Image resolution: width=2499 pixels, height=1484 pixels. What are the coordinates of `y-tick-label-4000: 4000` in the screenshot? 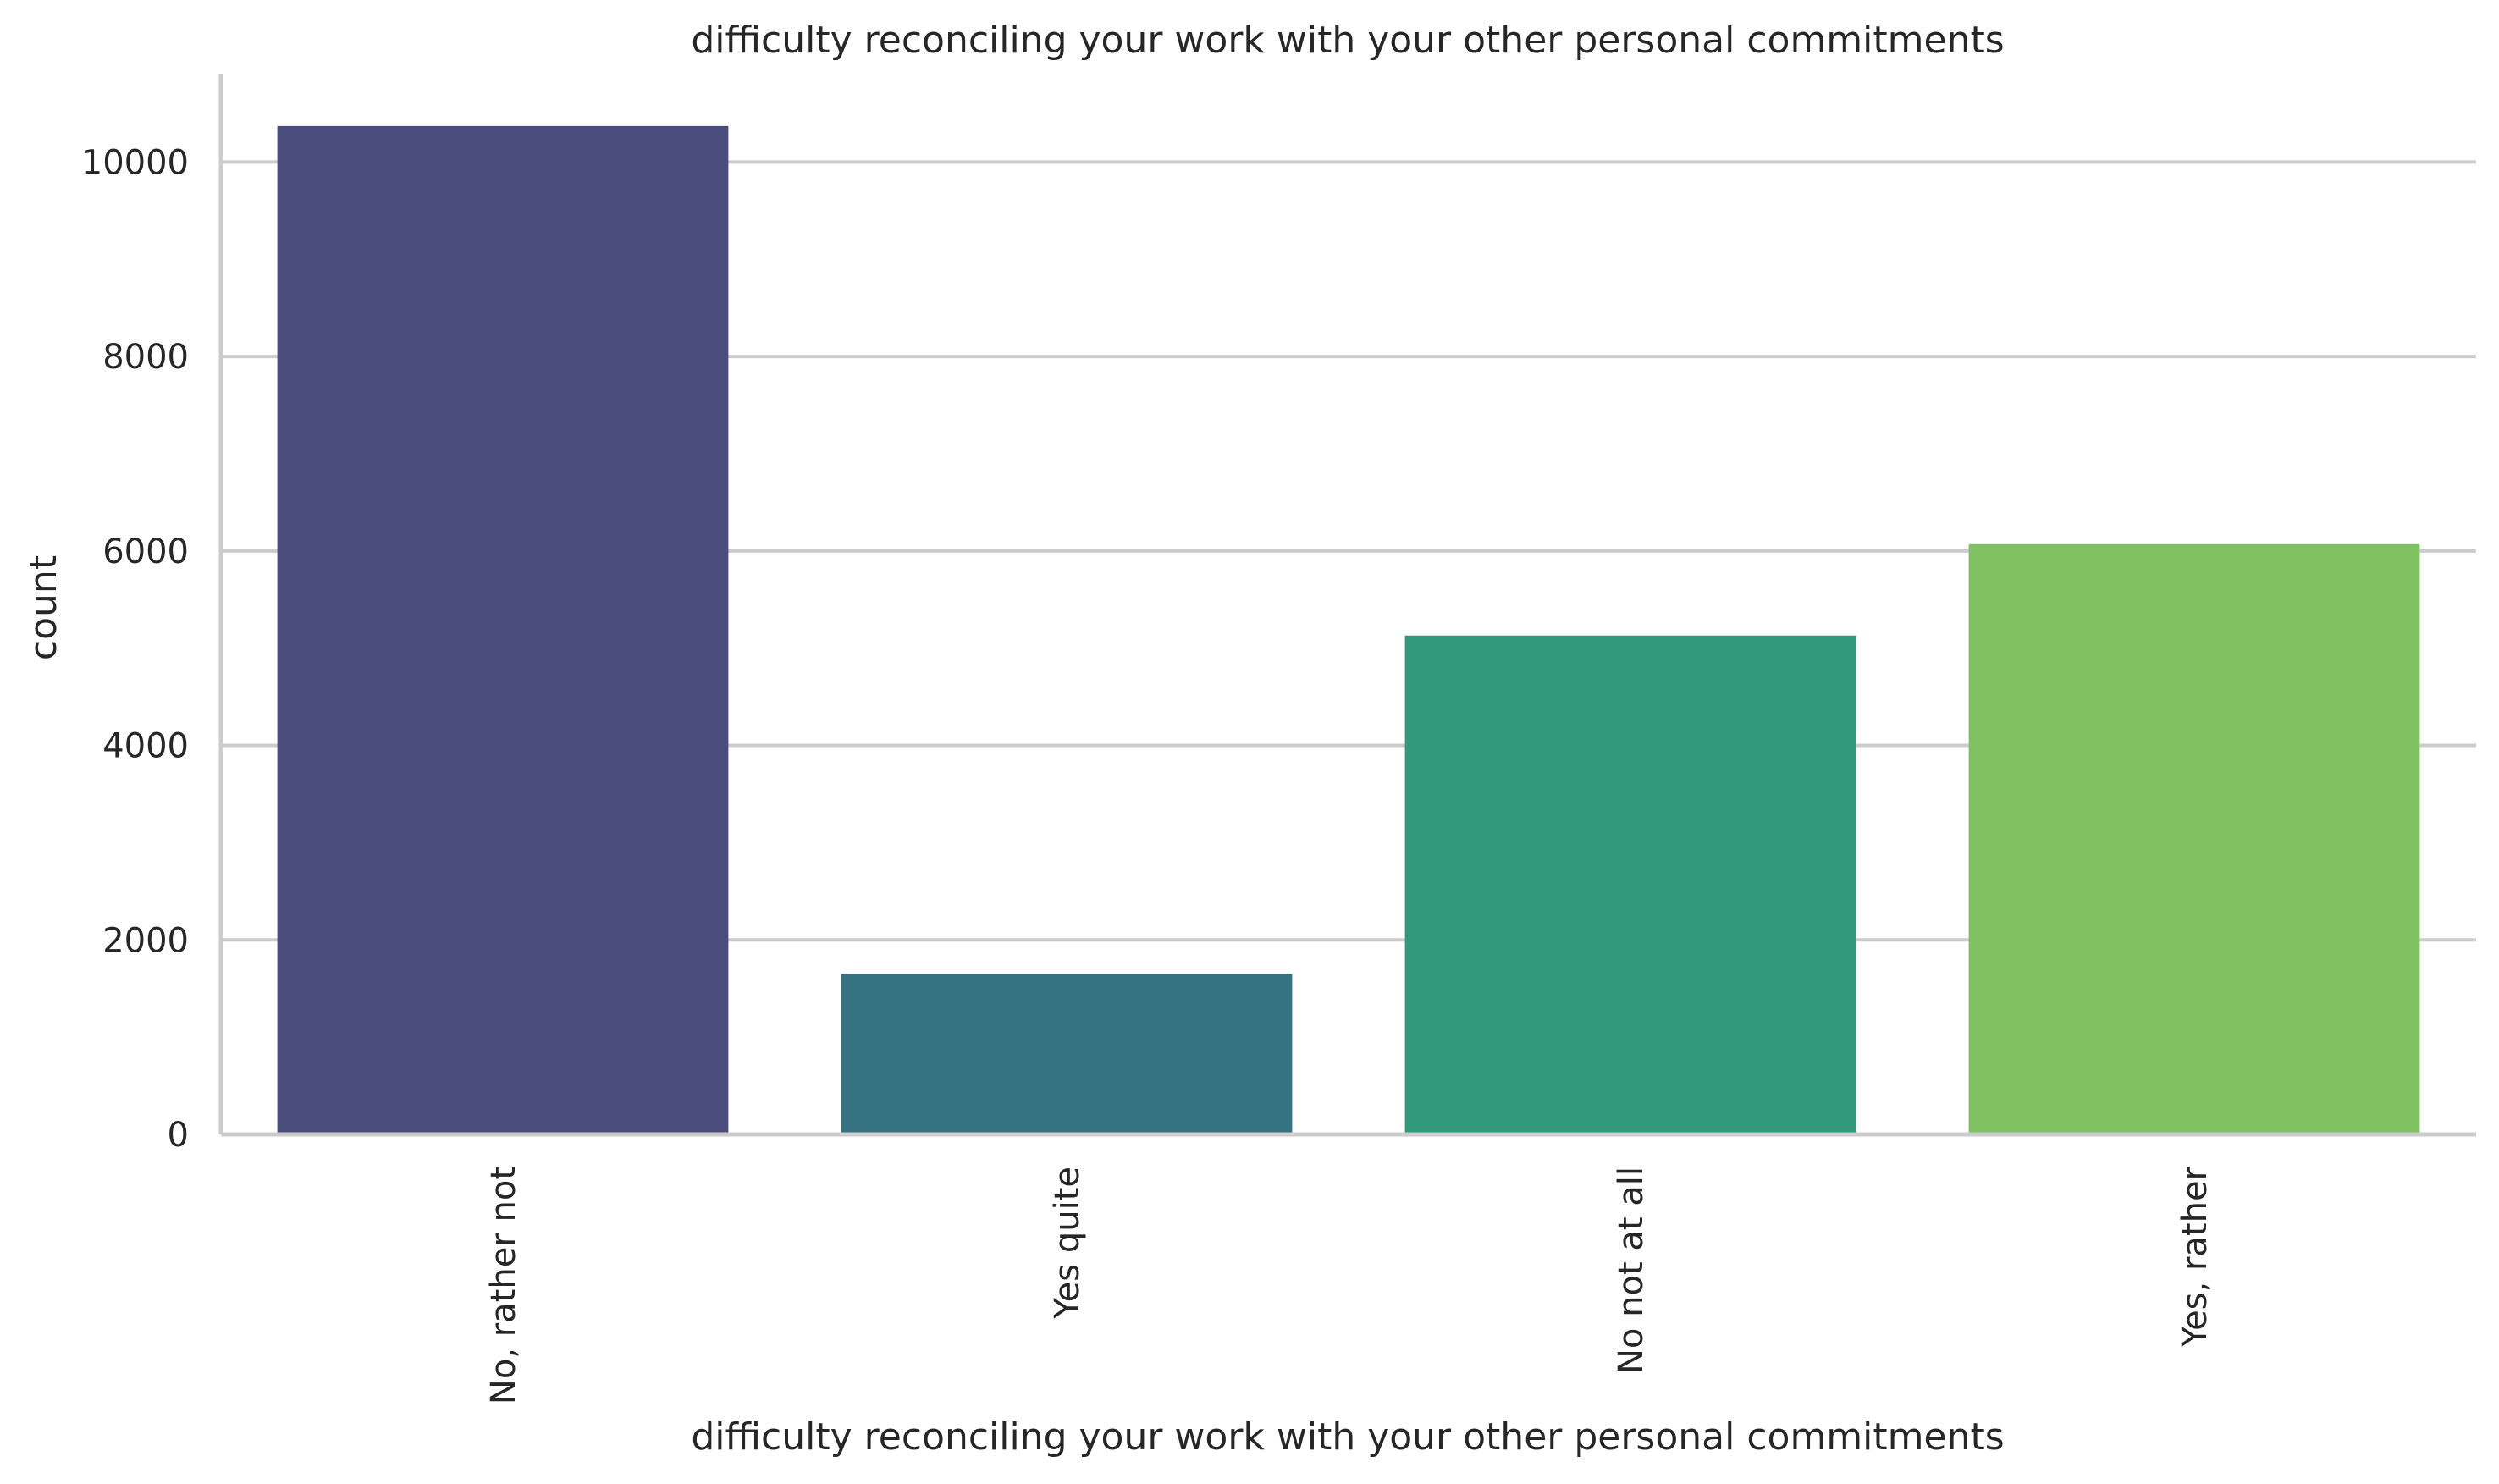 It's located at (145, 746).